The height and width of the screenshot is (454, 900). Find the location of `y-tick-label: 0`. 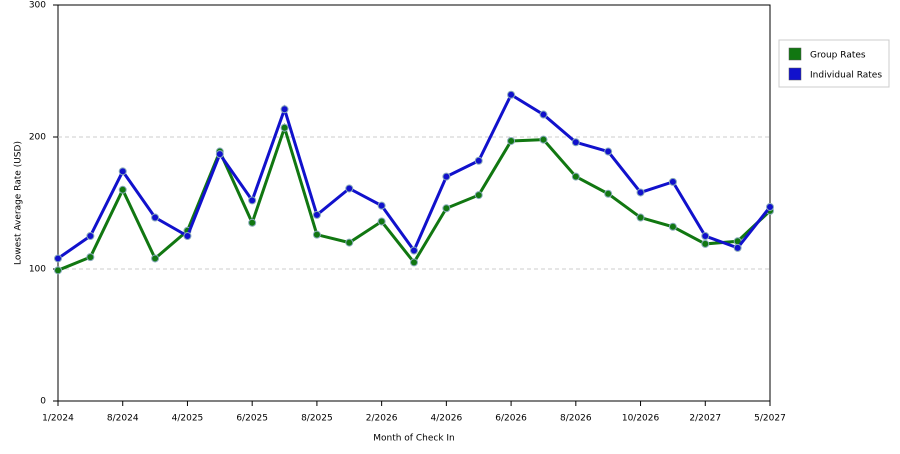

y-tick-label: 0 is located at coordinates (43, 402).